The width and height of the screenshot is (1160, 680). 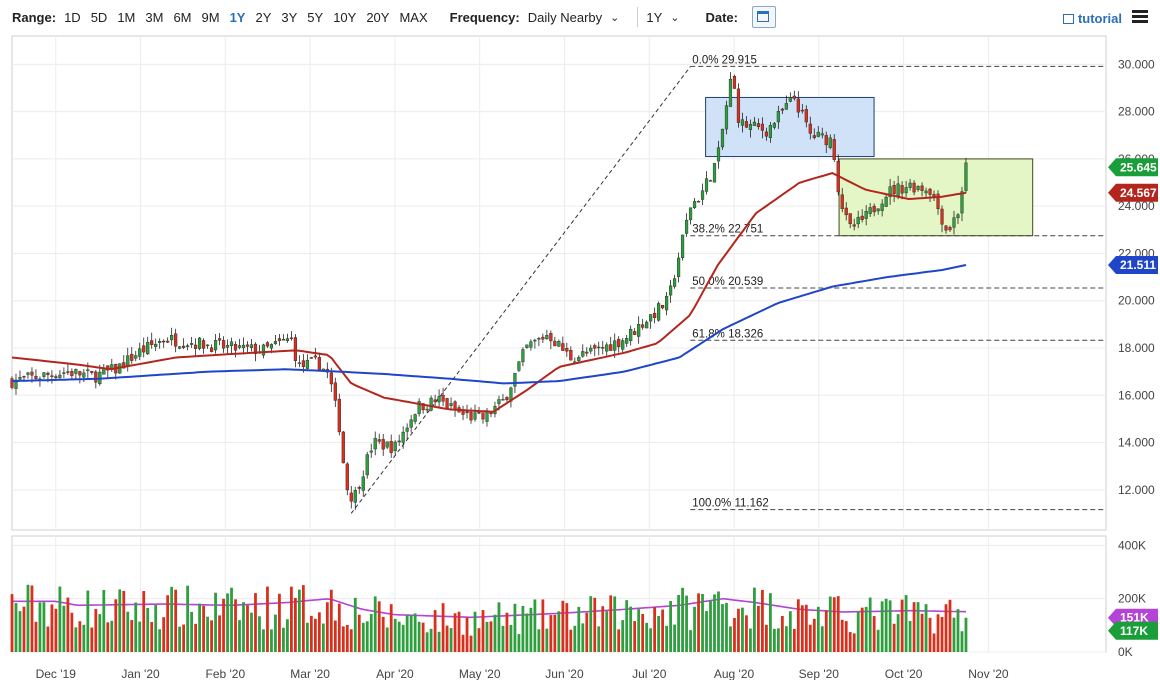 I want to click on time-tick-label: Jul '20, so click(x=649, y=673).